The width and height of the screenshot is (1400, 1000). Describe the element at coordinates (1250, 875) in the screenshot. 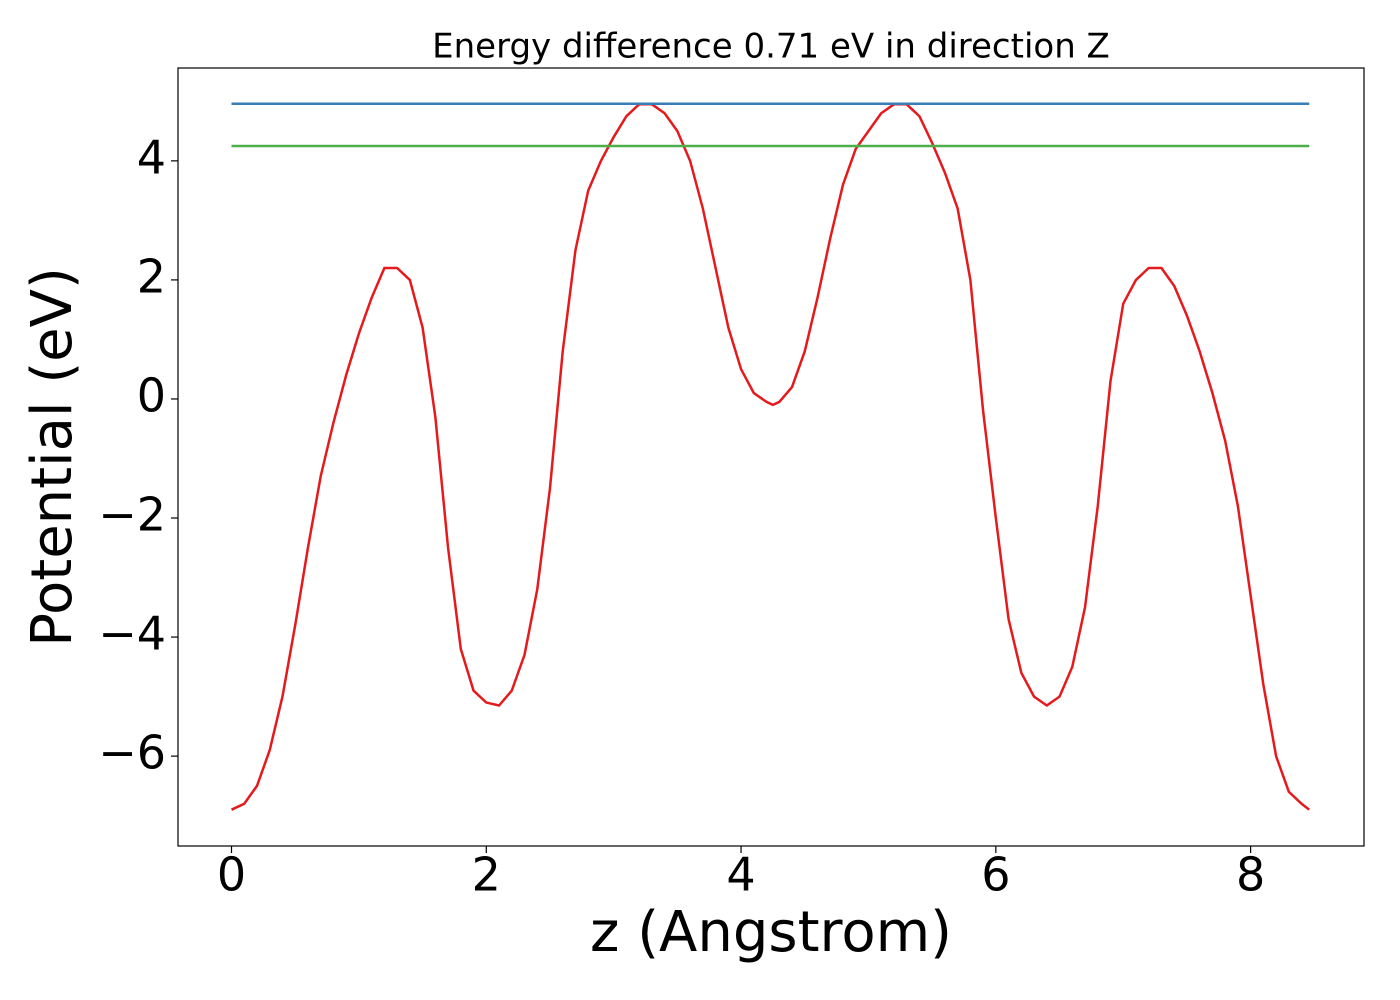

I see `x-tick-label: 8` at that location.